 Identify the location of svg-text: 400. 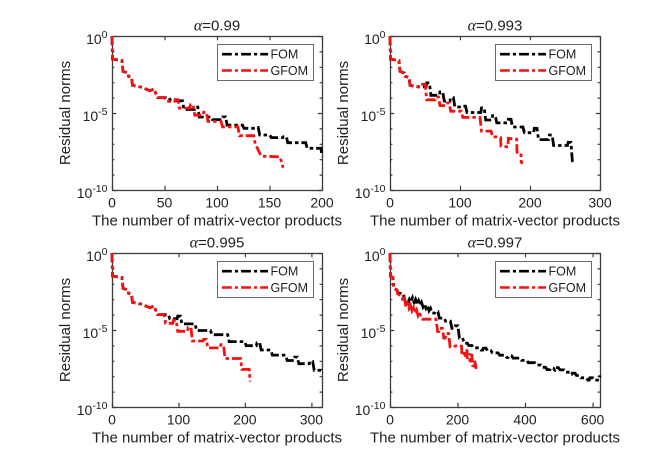
(525, 420).